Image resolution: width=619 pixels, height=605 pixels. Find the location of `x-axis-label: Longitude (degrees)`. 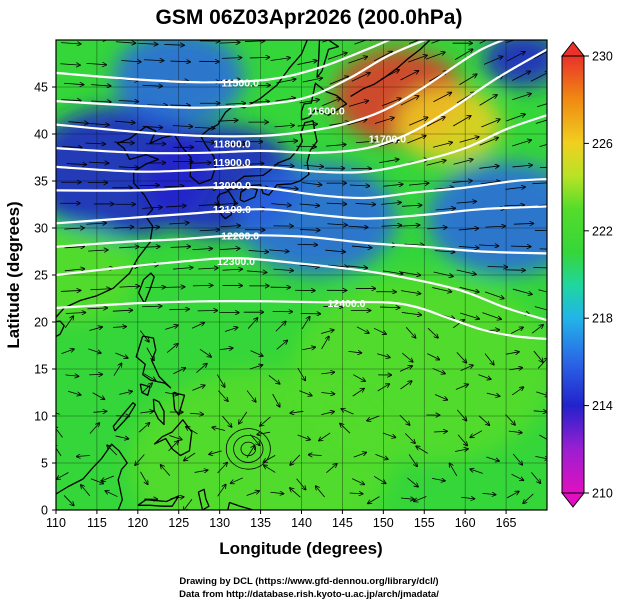

x-axis-label: Longitude (degrees) is located at coordinates (300, 548).